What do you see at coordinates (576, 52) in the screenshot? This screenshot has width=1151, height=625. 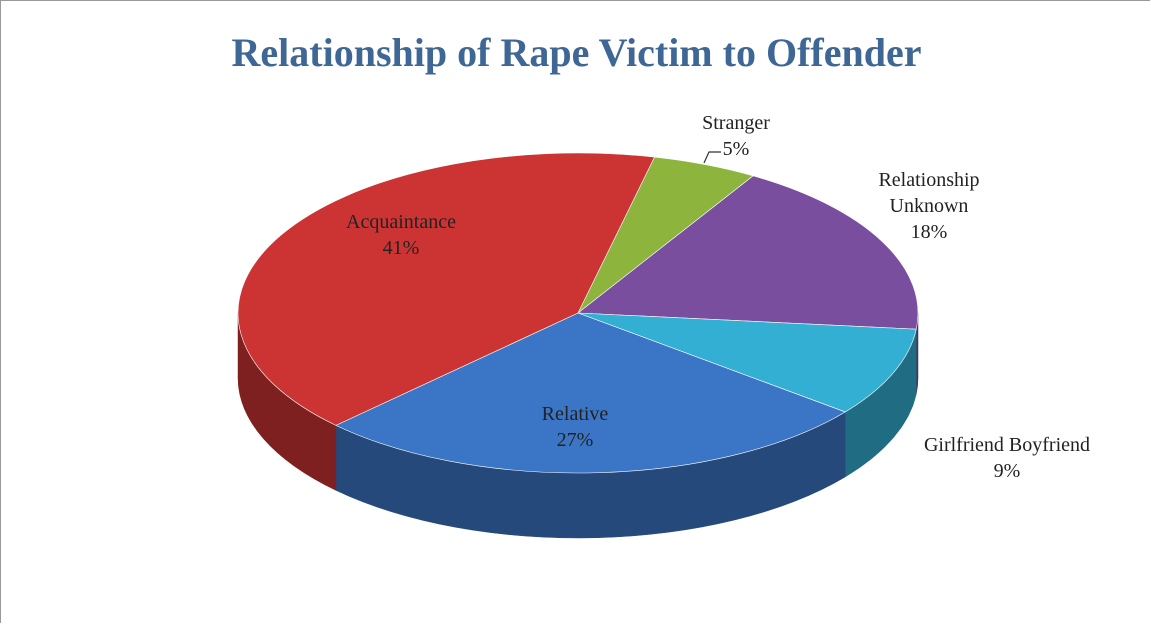 I see `chart-title: Relationship of Rape Victim to Offender` at bounding box center [576, 52].